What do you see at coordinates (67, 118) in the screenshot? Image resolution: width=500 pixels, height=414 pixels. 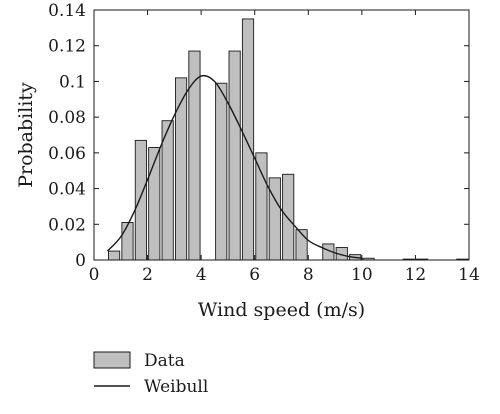 I see `y-tick-label-4: 0.08` at bounding box center [67, 118].